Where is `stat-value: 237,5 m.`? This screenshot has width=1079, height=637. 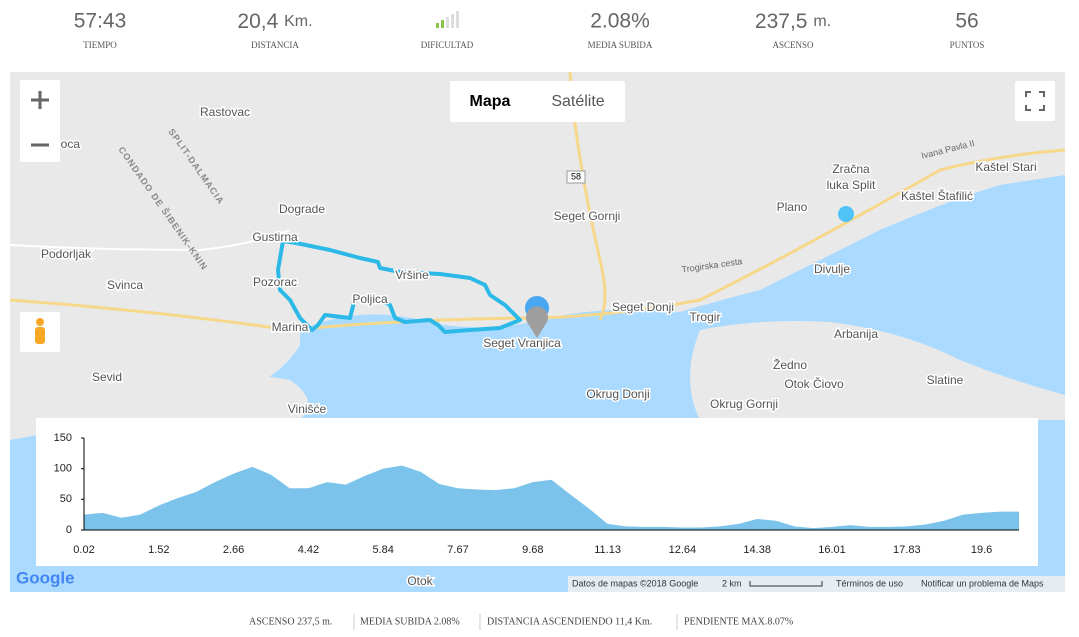 stat-value: 237,5 m. is located at coordinates (793, 21).